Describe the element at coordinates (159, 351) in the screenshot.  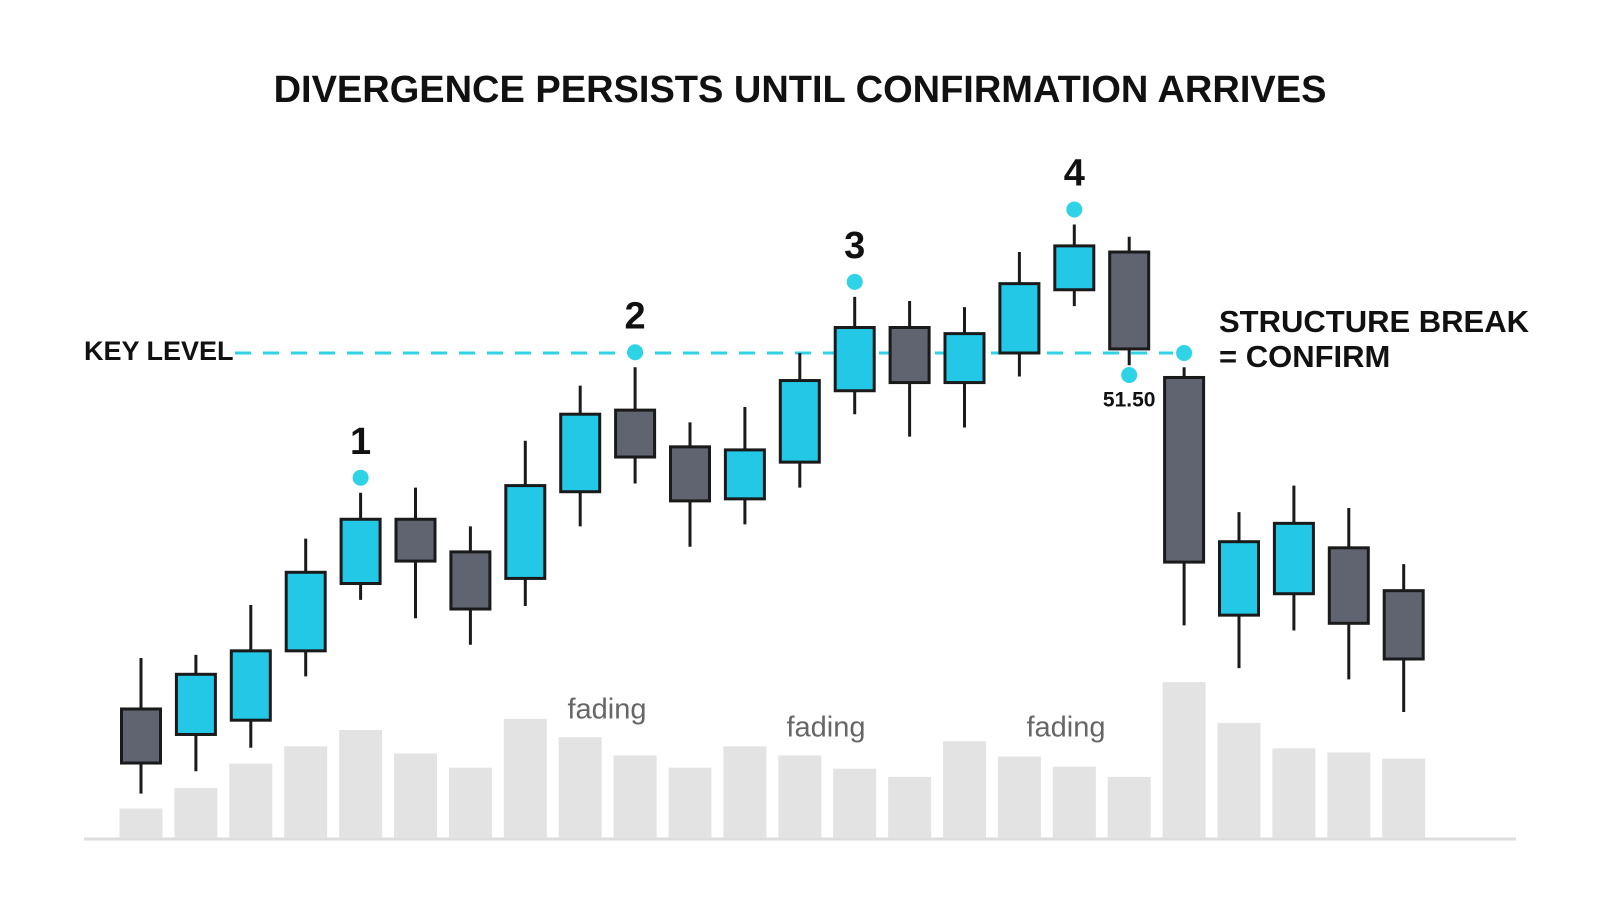
I see `key-level-name: KEY LEVEL` at that location.